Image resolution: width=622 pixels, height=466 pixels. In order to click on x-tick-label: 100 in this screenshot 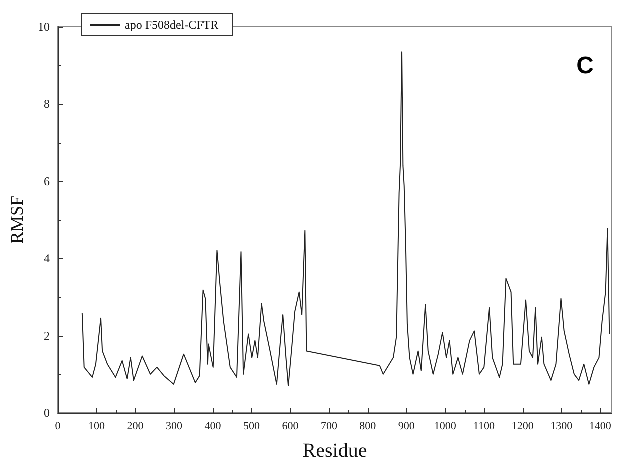, I will do `click(97, 426)`.